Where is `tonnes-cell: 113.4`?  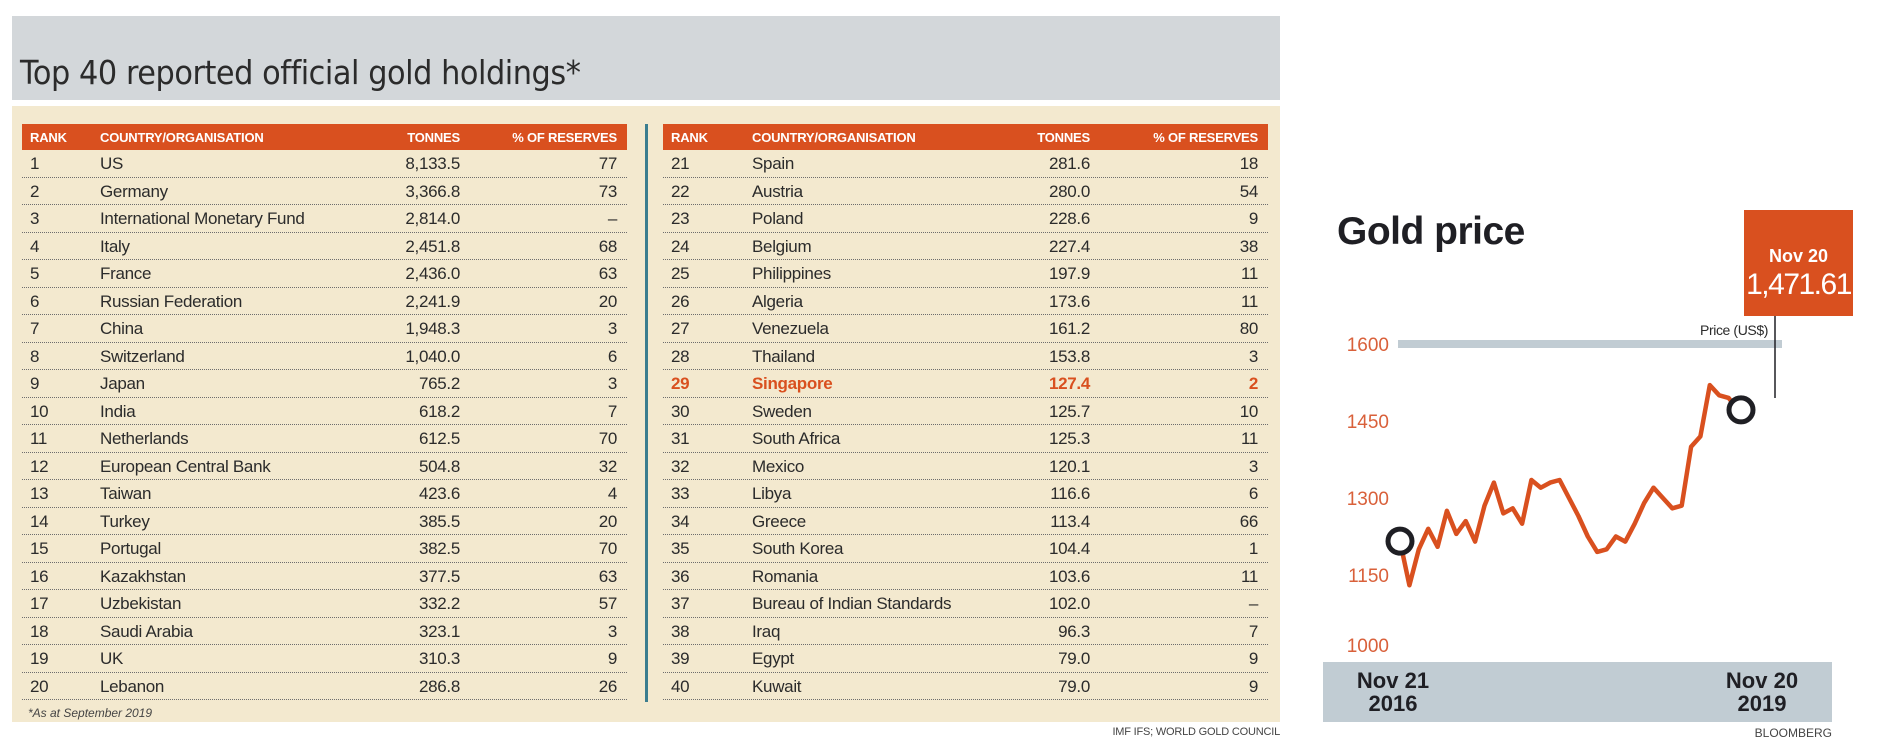 tonnes-cell: 113.4 is located at coordinates (1070, 521).